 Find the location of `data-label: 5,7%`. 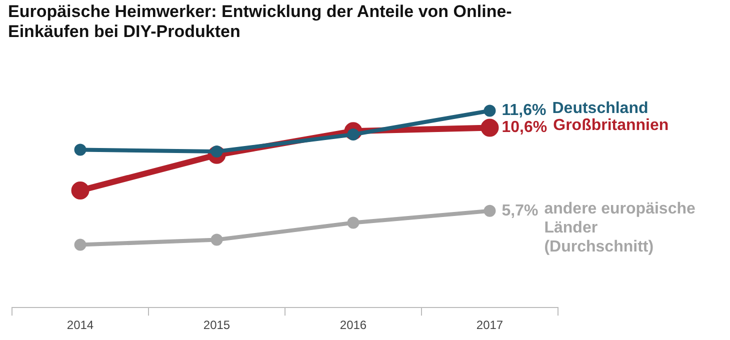

data-label: 5,7% is located at coordinates (520, 211).